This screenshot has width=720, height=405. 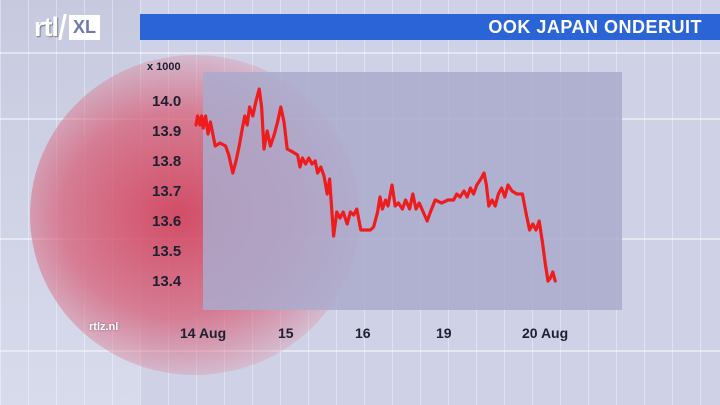 I want to click on x-tick-label: 14 Aug, so click(x=203, y=333).